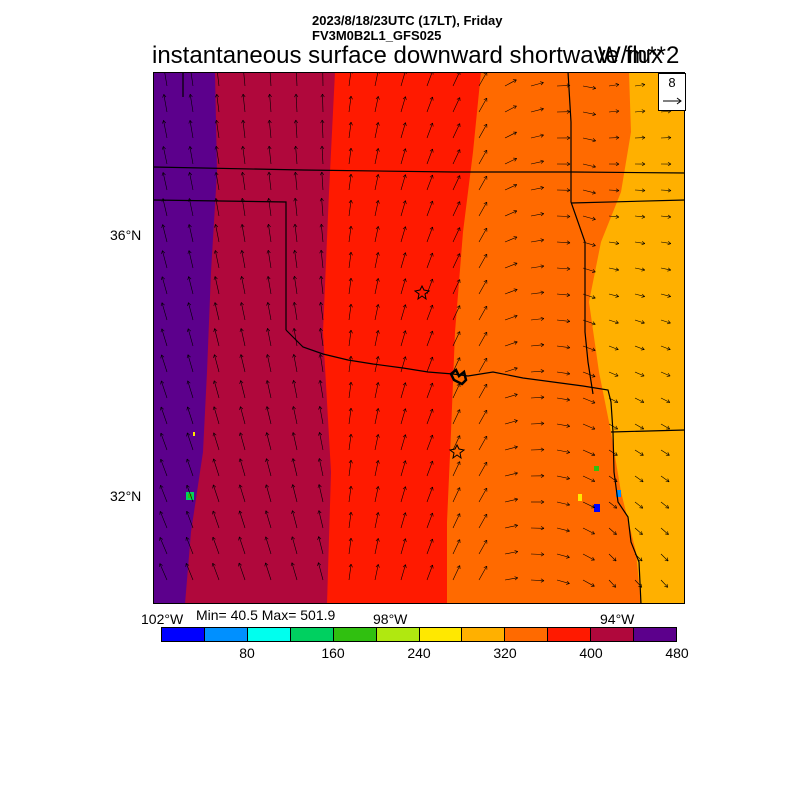  I want to click on field-band-crimson, so click(261, 338).